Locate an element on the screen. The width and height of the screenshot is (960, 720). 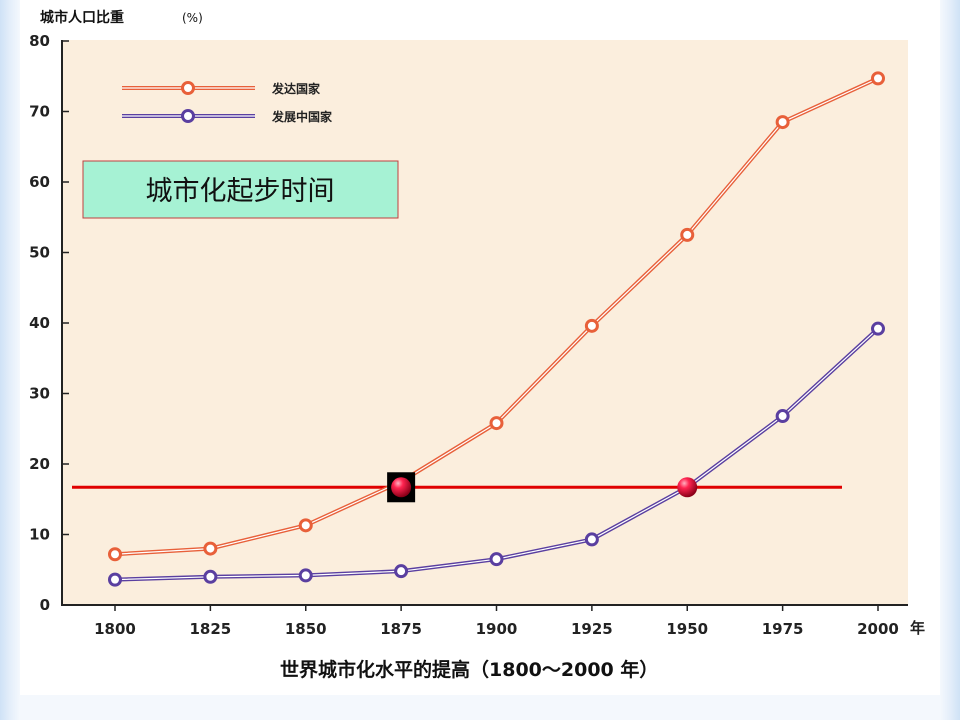
x-tick-label: 1825 is located at coordinates (211, 629).